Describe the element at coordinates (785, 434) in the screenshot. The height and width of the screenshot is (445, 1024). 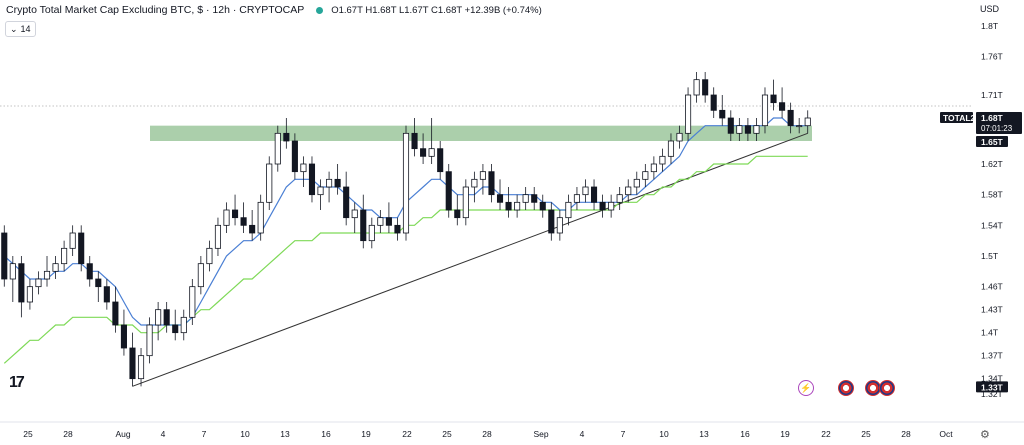
I see `time-tick-label: 19` at that location.